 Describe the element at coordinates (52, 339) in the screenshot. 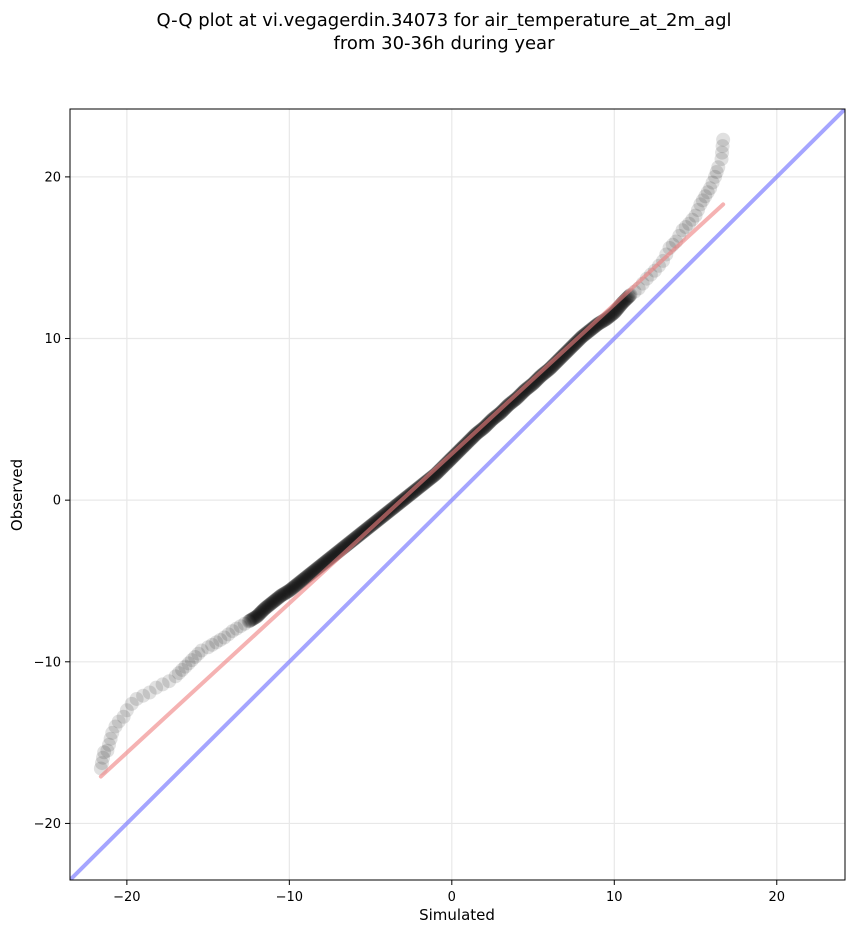

I see `y-tick-label: 10` at that location.